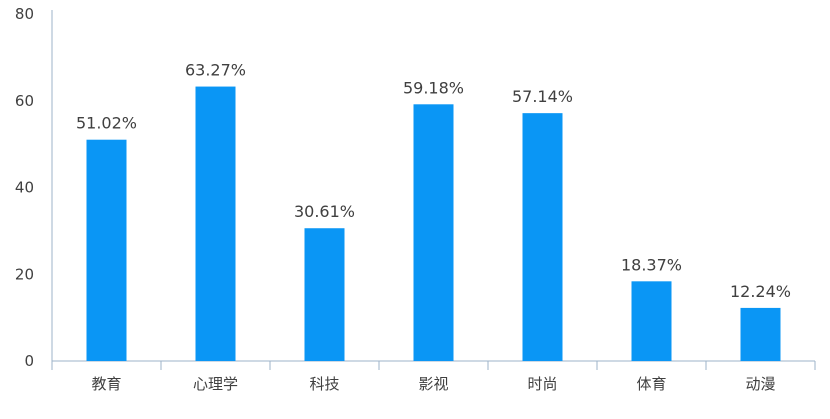 Image resolution: width=830 pixels, height=419 pixels. What do you see at coordinates (106, 384) in the screenshot?
I see `x-tick-label: 教育` at bounding box center [106, 384].